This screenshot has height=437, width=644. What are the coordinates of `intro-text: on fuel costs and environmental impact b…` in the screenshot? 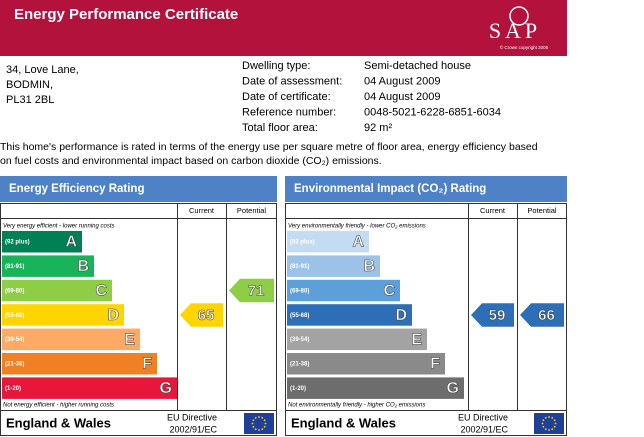 It's located at (191, 161).